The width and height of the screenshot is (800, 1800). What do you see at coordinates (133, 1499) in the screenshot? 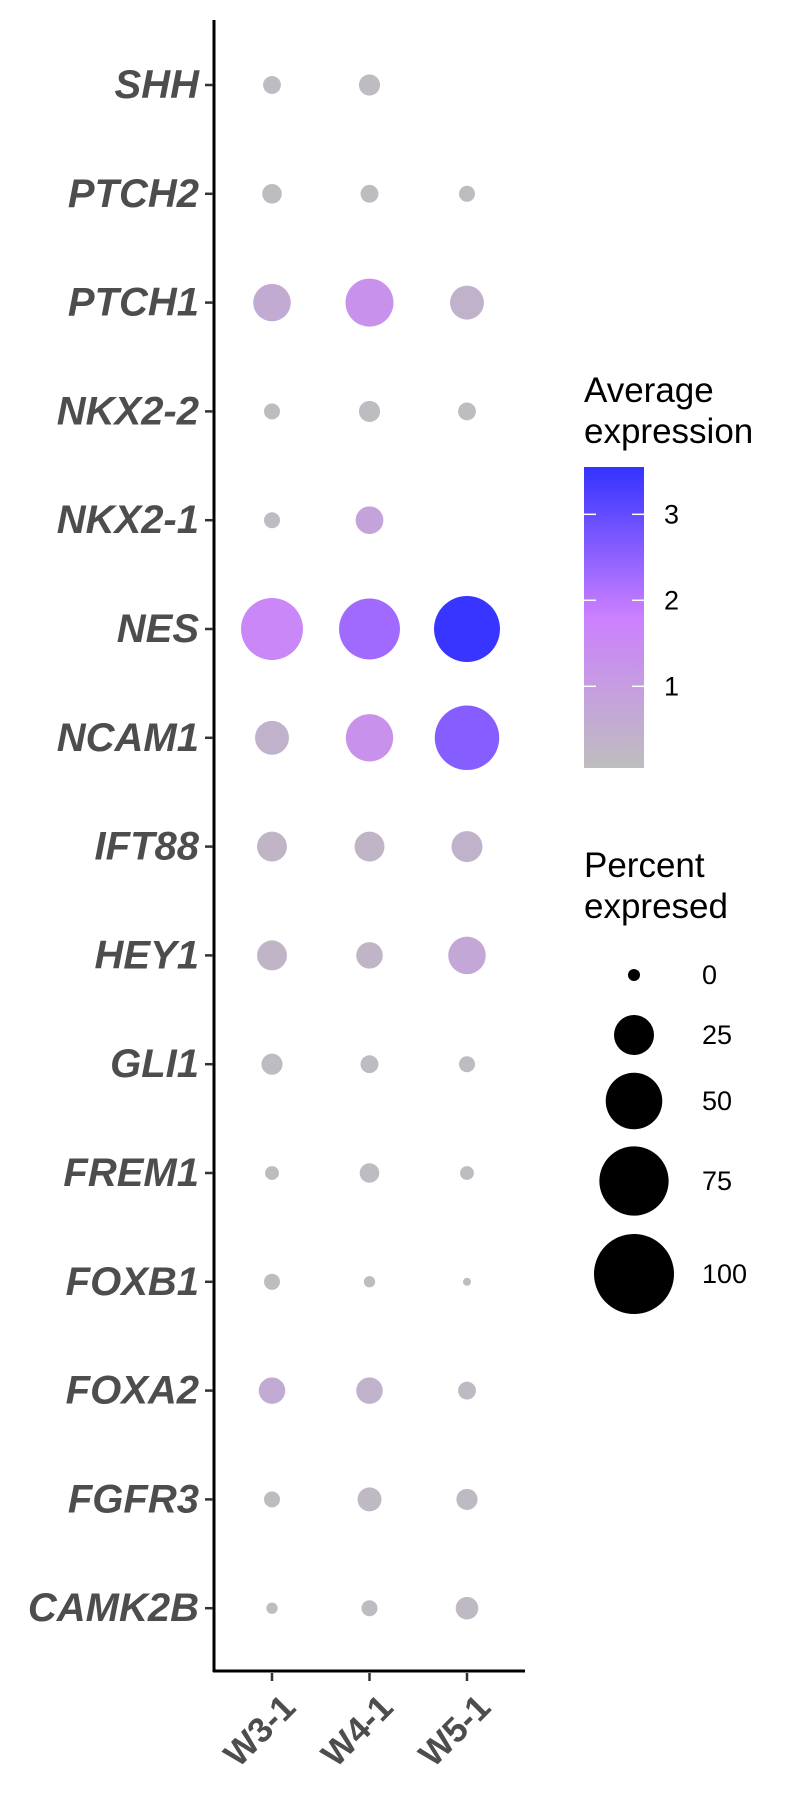
I see `y-tick-label-fgfr3: FGFR3` at bounding box center [133, 1499].